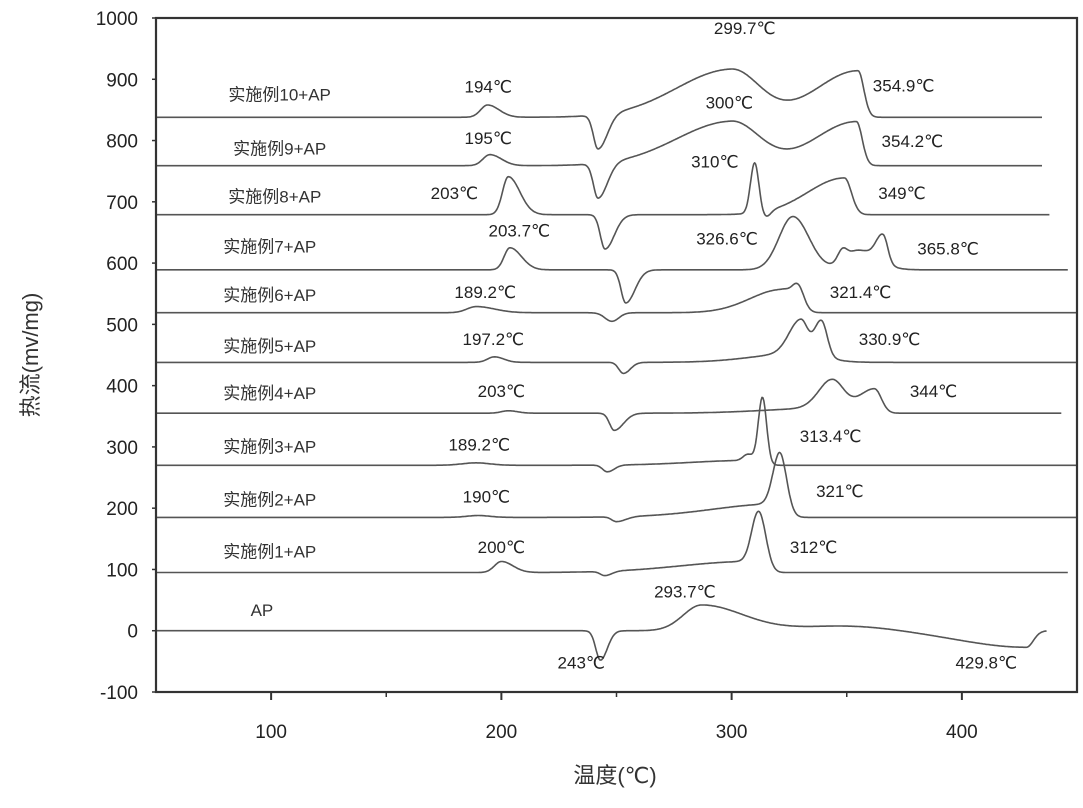 The height and width of the screenshot is (808, 1083). What do you see at coordinates (122, 509) in the screenshot?
I see `y-tick-label: 200` at bounding box center [122, 509].